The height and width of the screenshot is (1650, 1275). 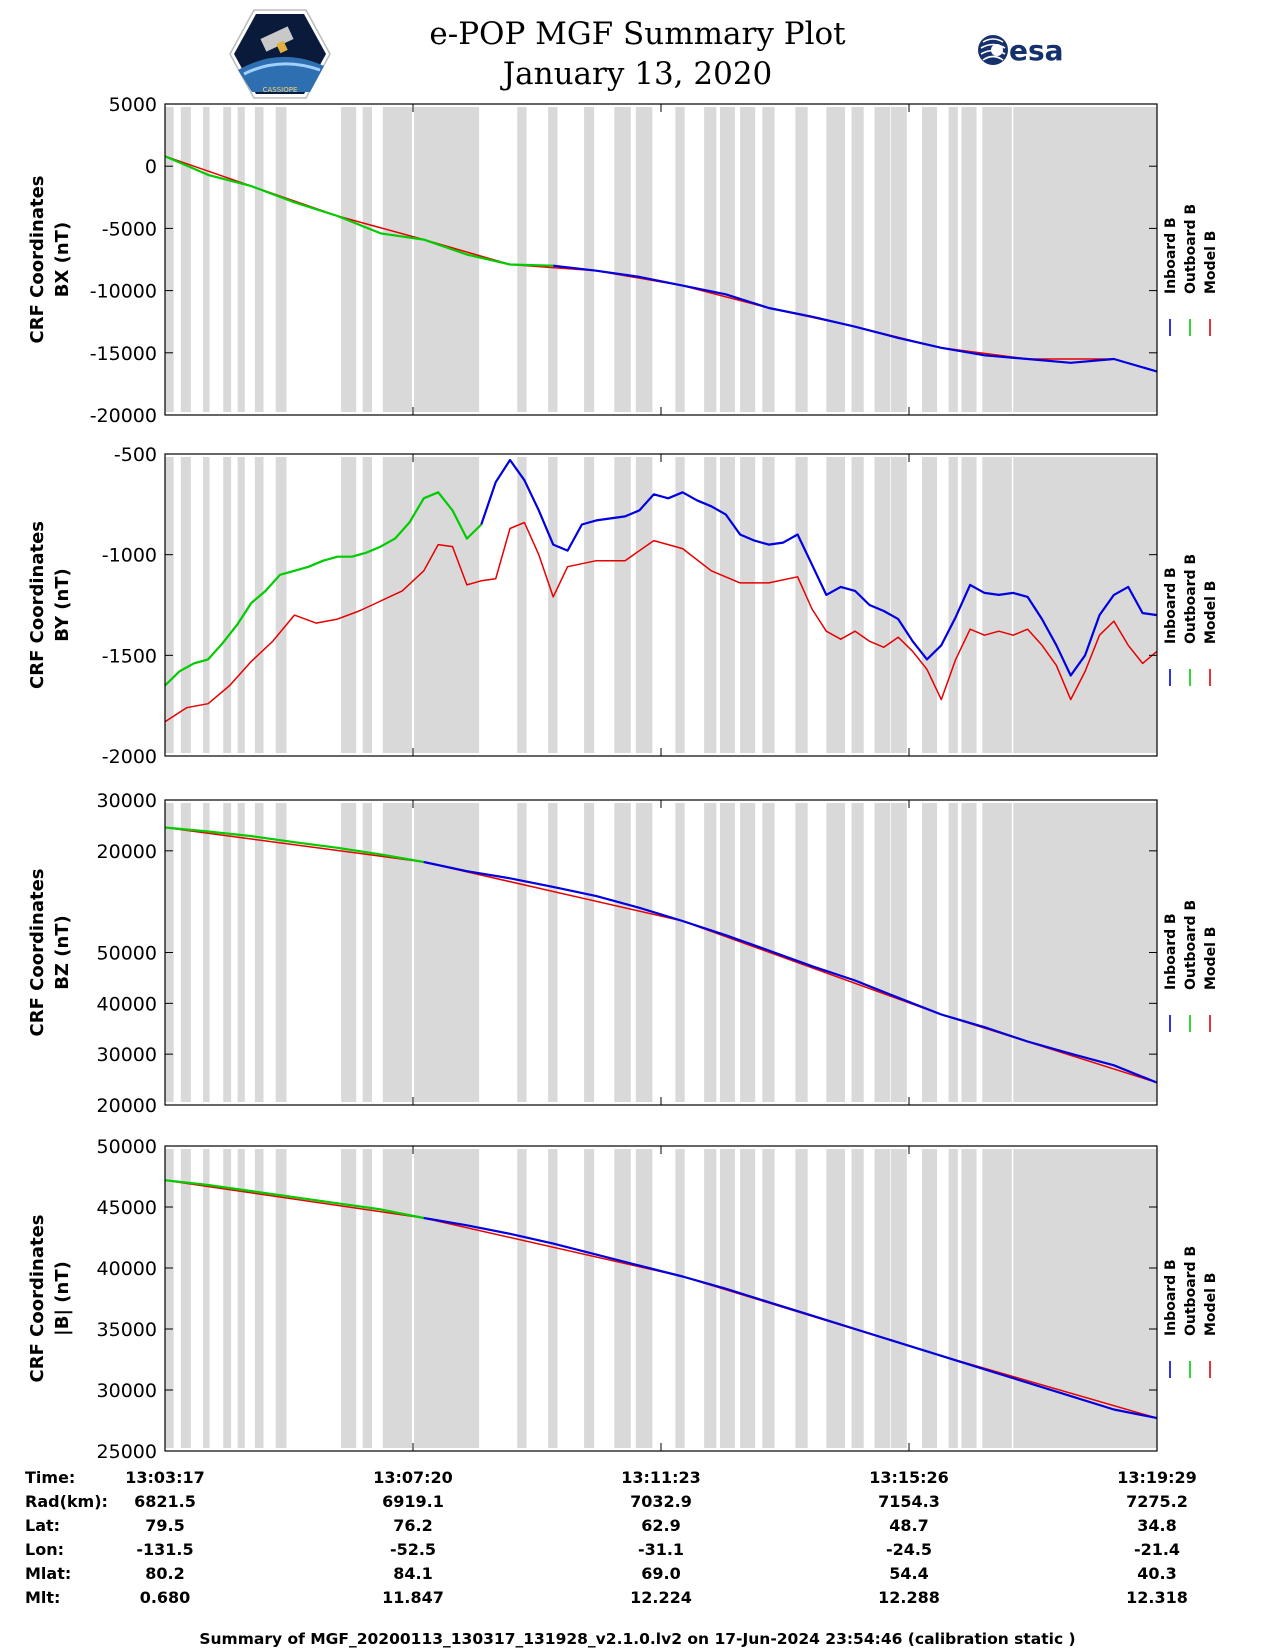 What do you see at coordinates (62, 1298) in the screenshot?
I see `y-axis-label: |B| (nT)` at bounding box center [62, 1298].